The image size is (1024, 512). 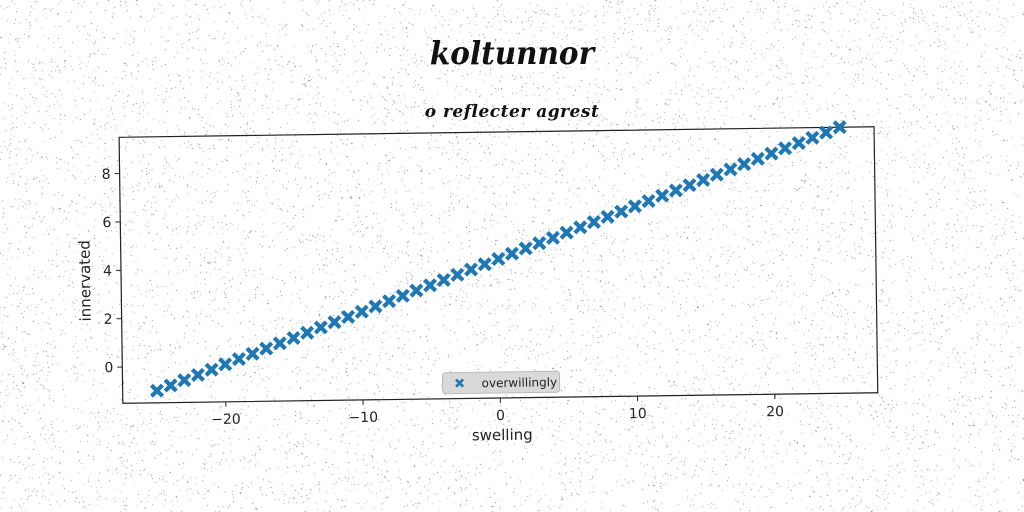 What do you see at coordinates (107, 271) in the screenshot?
I see `y-tick-label: 4` at bounding box center [107, 271].